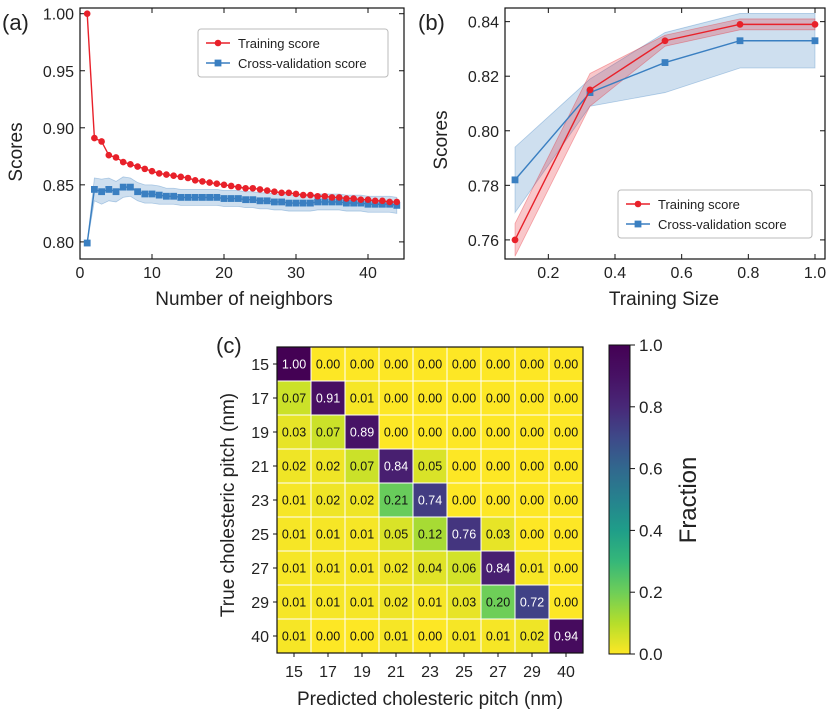  Describe the element at coordinates (260, 501) in the screenshot. I see `y-tick-label: 23` at that location.